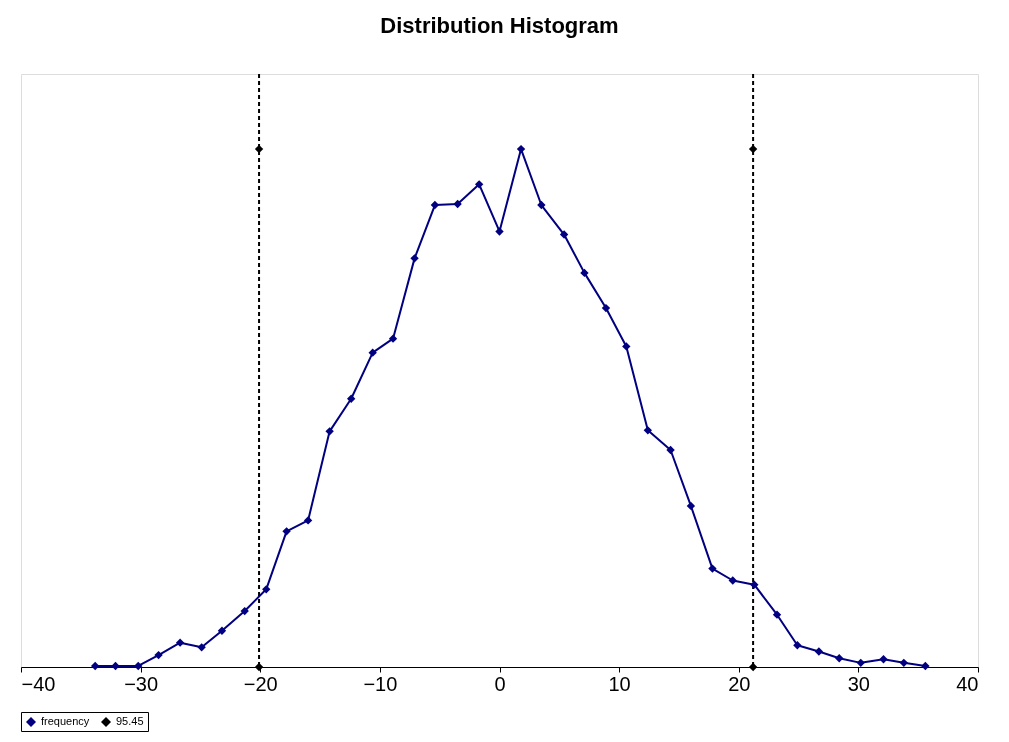  What do you see at coordinates (739, 683) in the screenshot?
I see `x-tick-label: 20` at bounding box center [739, 683].